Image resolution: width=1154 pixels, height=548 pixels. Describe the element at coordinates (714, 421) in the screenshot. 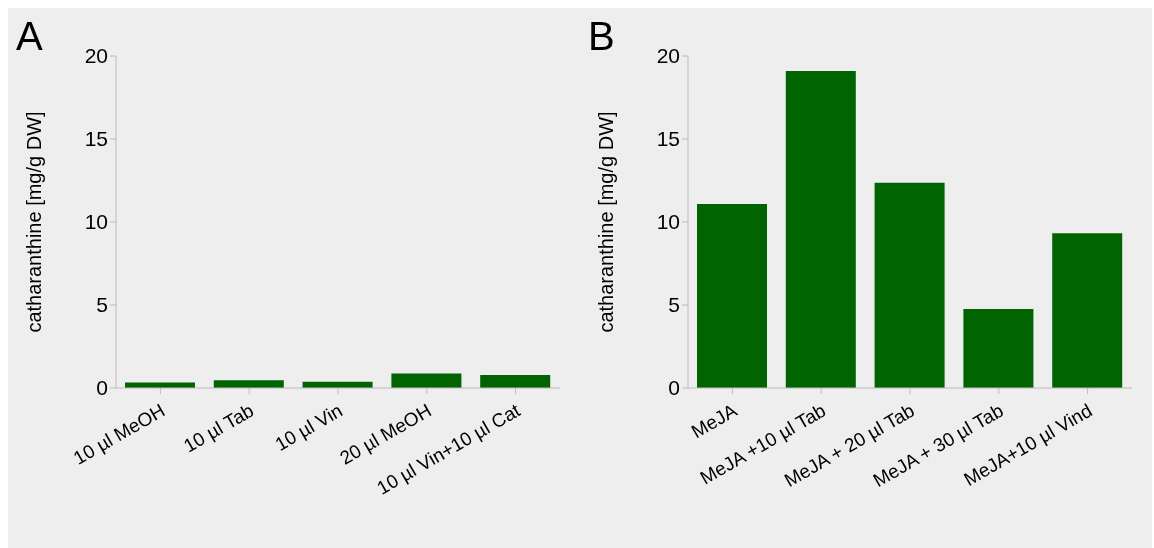

I see `x-tick-label: MeJA` at that location.